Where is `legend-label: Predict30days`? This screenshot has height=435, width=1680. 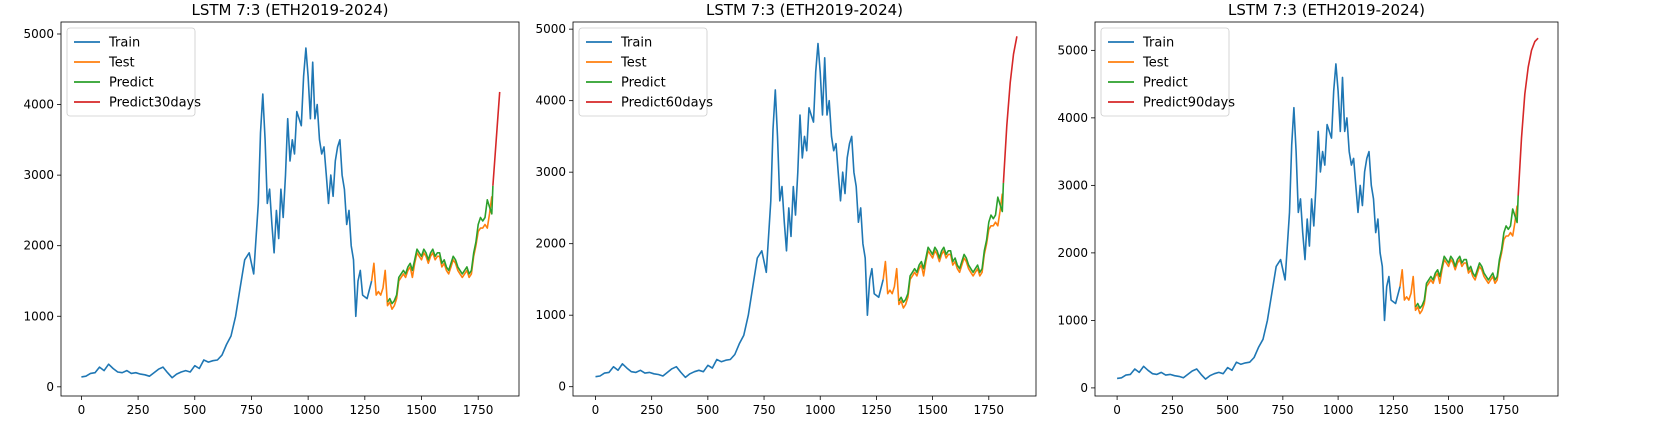 legend-label: Predict30days is located at coordinates (155, 103).